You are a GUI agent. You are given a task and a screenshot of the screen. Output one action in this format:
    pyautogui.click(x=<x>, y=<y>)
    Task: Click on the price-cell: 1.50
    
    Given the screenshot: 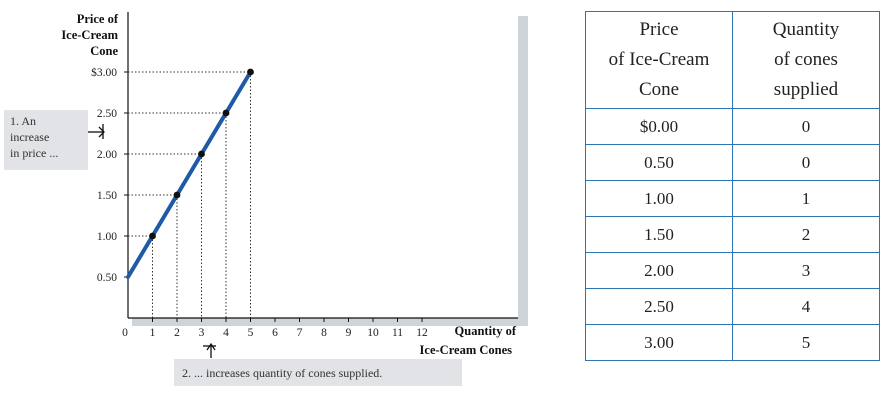 What is the action you would take?
    pyautogui.click(x=659, y=234)
    